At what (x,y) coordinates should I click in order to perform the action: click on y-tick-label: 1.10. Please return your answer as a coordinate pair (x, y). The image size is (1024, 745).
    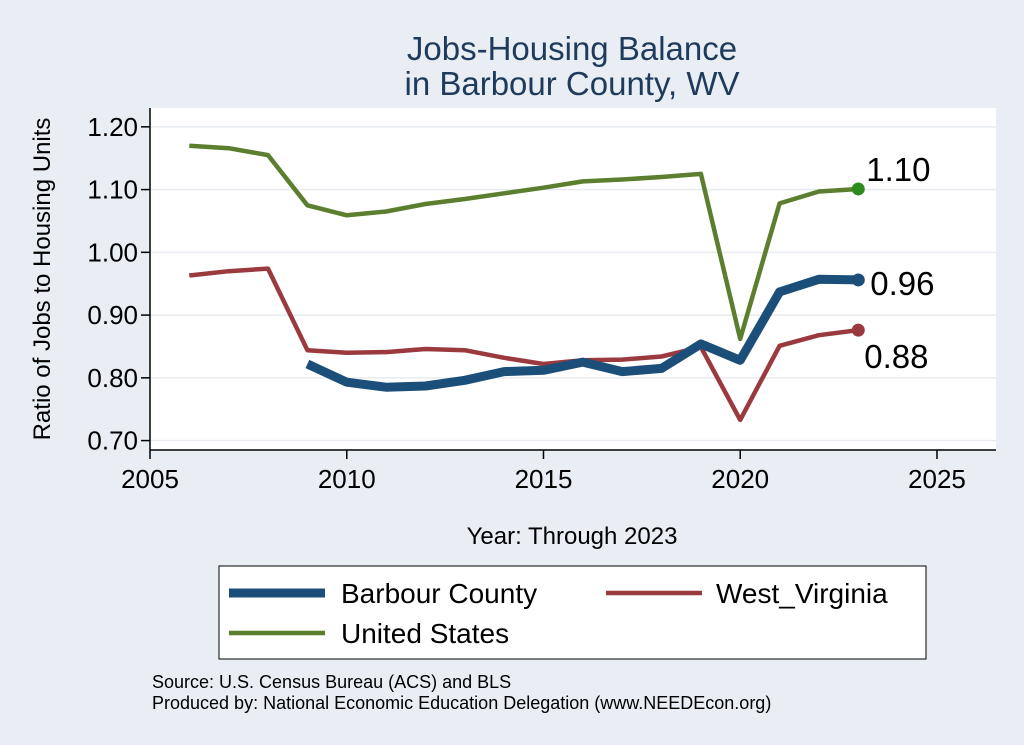
    Looking at the image, I should click on (112, 190).